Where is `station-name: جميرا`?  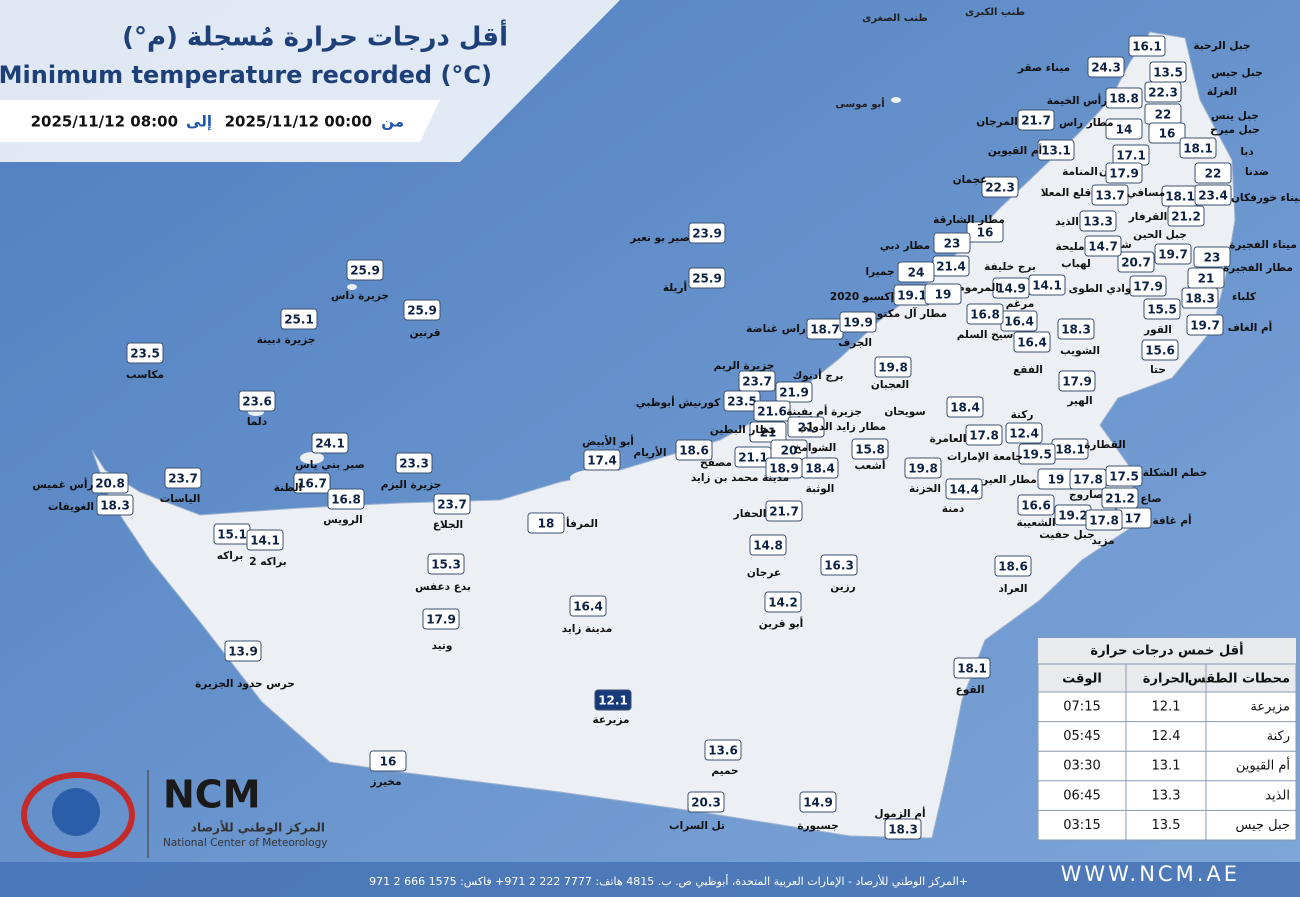 station-name: جميرا is located at coordinates (879, 272).